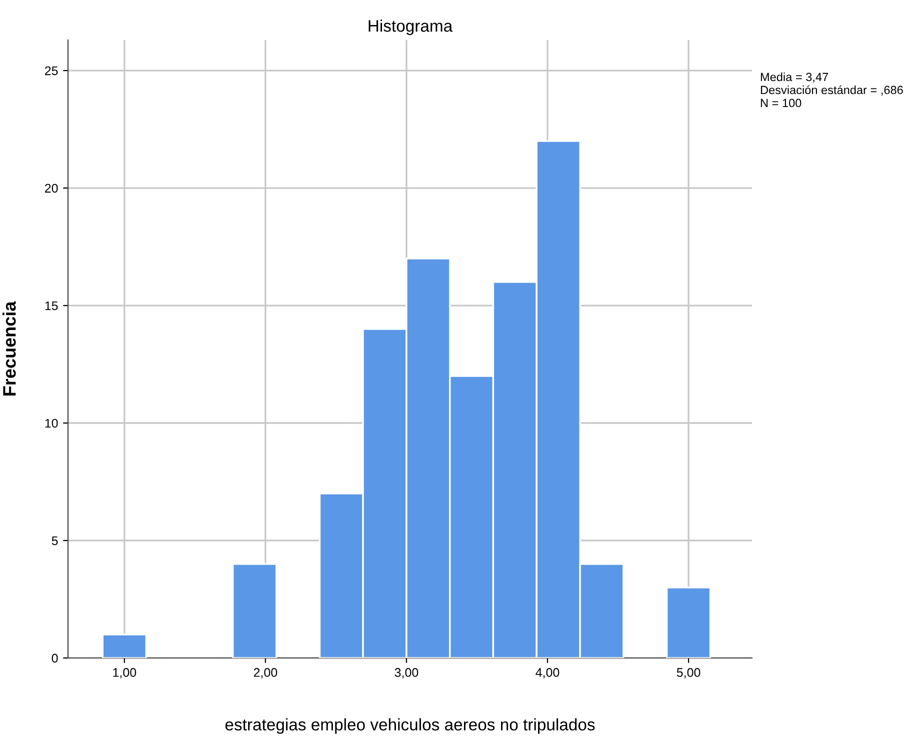 The height and width of the screenshot is (737, 924). I want to click on chart-title: Histograma, so click(410, 28).